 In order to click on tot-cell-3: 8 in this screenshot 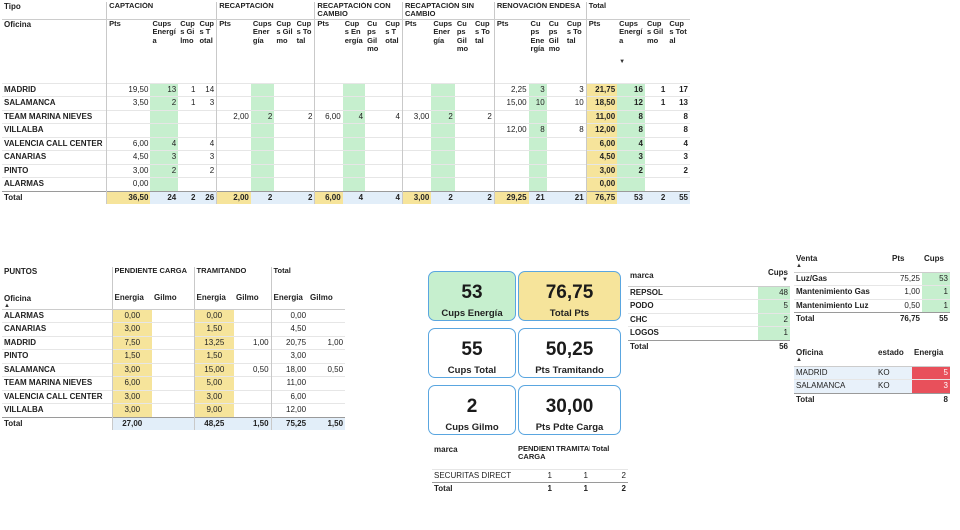, I will do `click(678, 116)`.